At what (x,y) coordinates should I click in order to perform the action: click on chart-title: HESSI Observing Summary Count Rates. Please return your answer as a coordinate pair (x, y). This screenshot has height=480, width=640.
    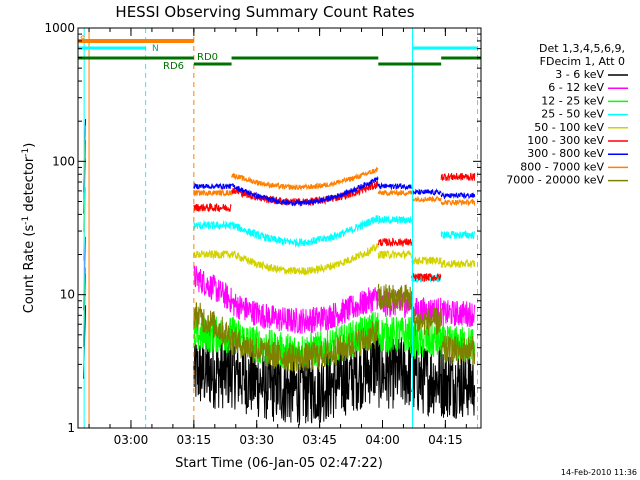
    Looking at the image, I should click on (264, 12).